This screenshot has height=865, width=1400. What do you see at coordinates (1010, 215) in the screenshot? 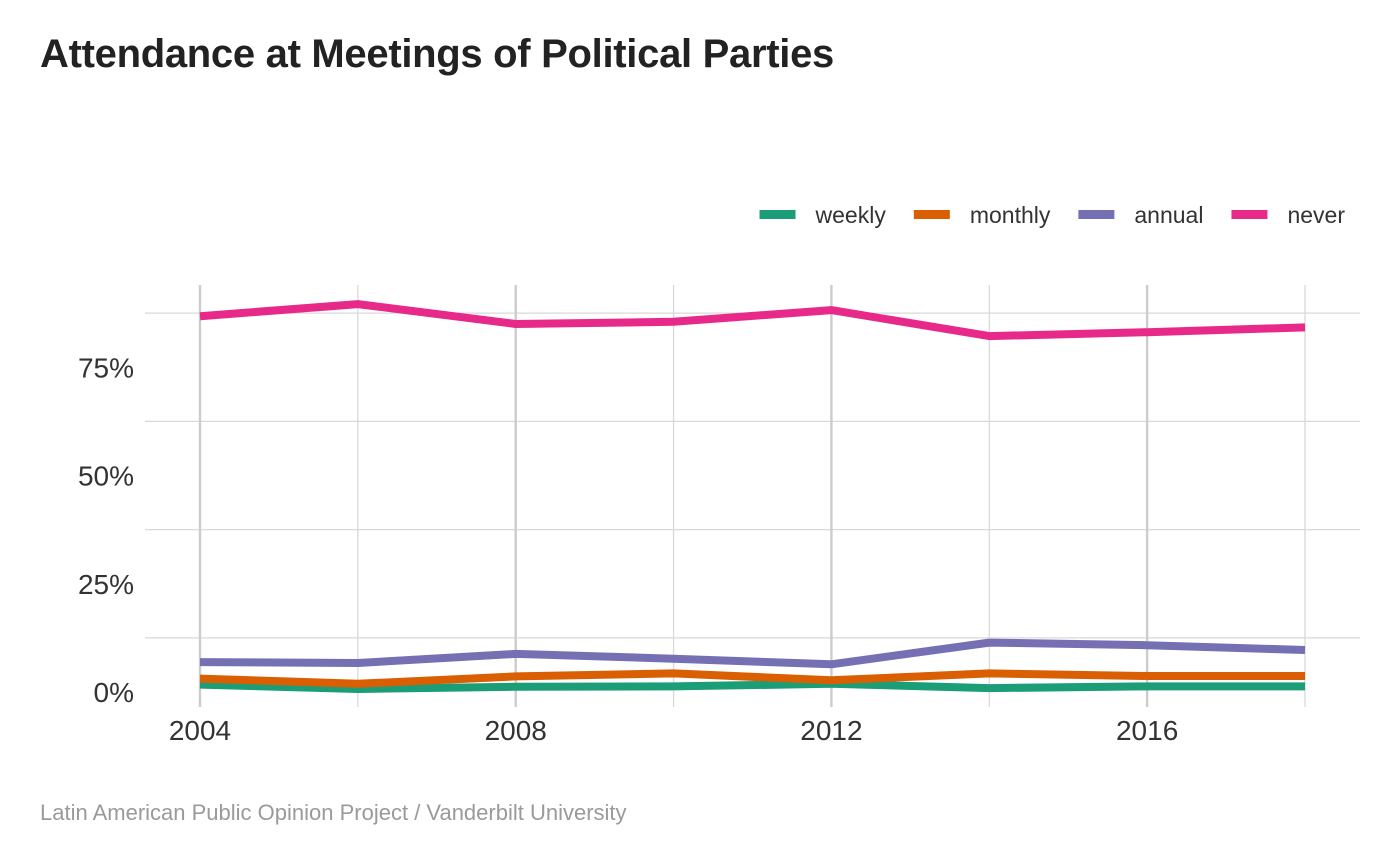
I see `legend-label-monthly: monthly` at bounding box center [1010, 215].